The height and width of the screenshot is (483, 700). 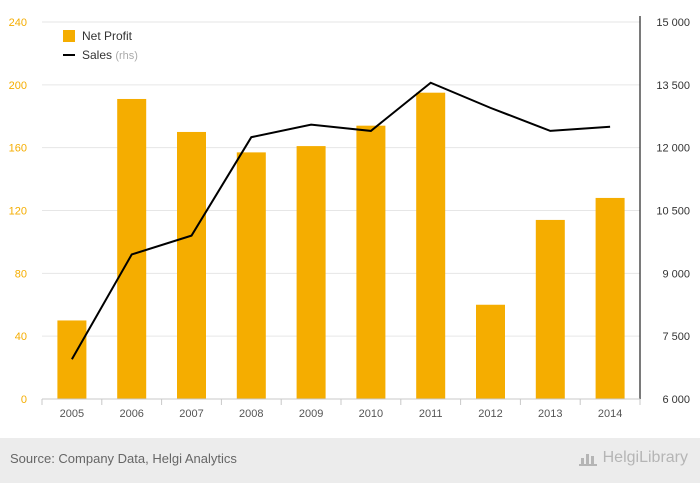 I want to click on legend: Net Profit Sales (rhs), so click(x=100, y=45).